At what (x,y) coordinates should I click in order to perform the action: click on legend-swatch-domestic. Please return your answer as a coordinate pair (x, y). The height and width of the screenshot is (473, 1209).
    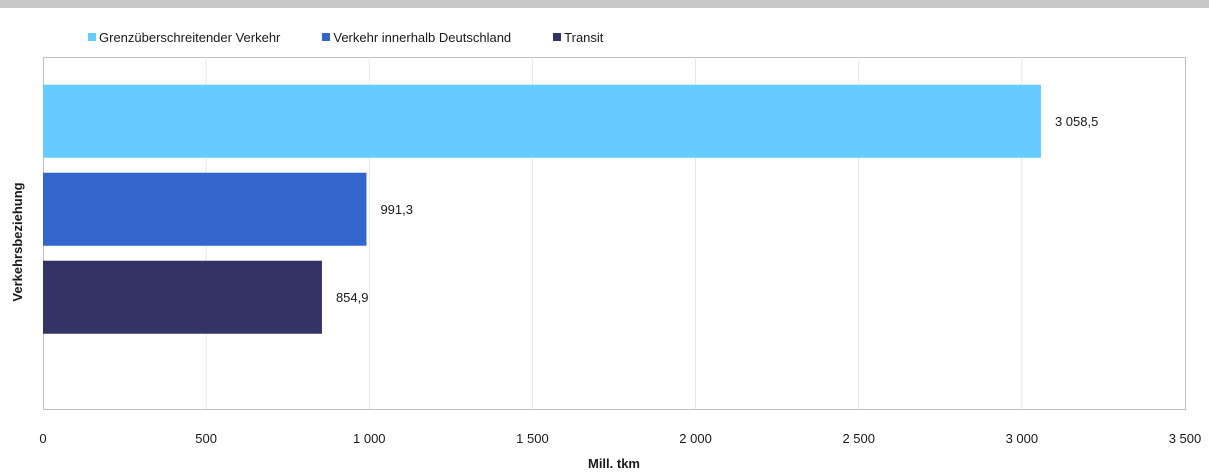
    Looking at the image, I should click on (326, 37).